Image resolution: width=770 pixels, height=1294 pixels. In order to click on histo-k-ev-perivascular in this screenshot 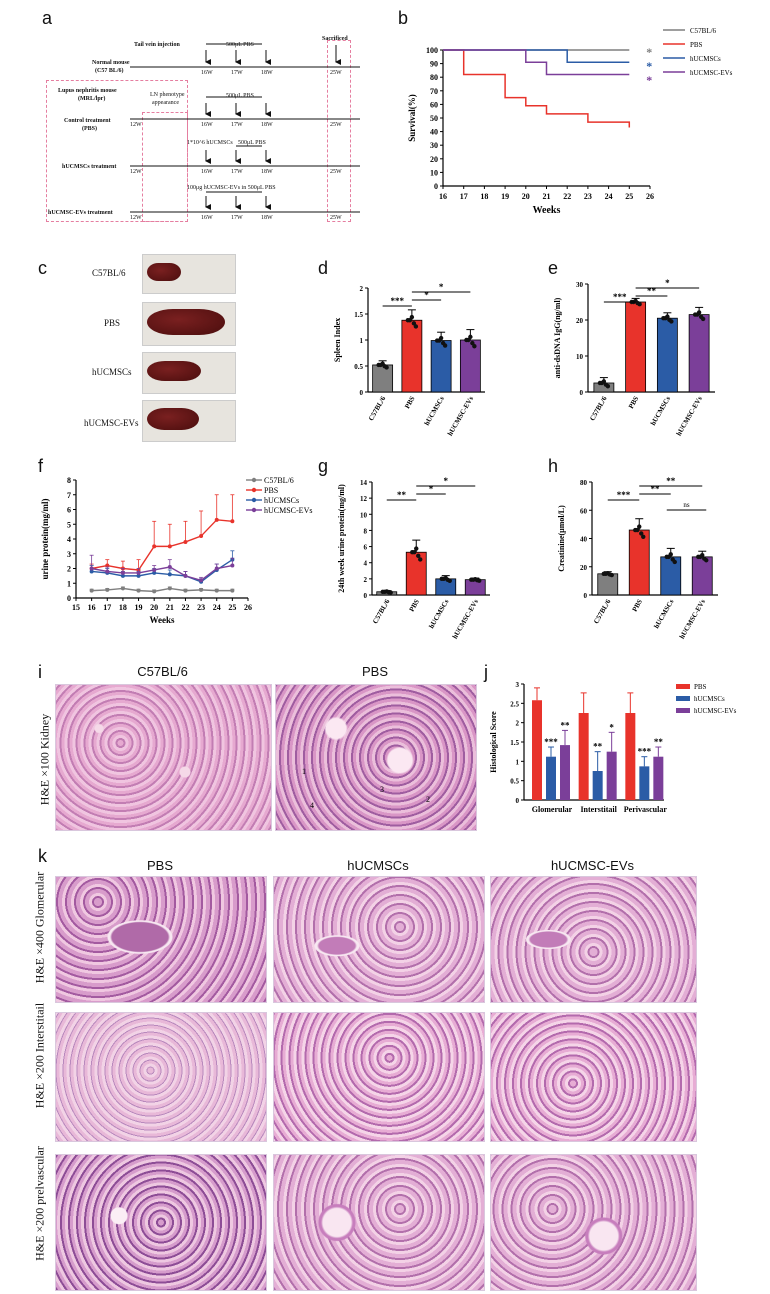, I will do `click(593, 1222)`.